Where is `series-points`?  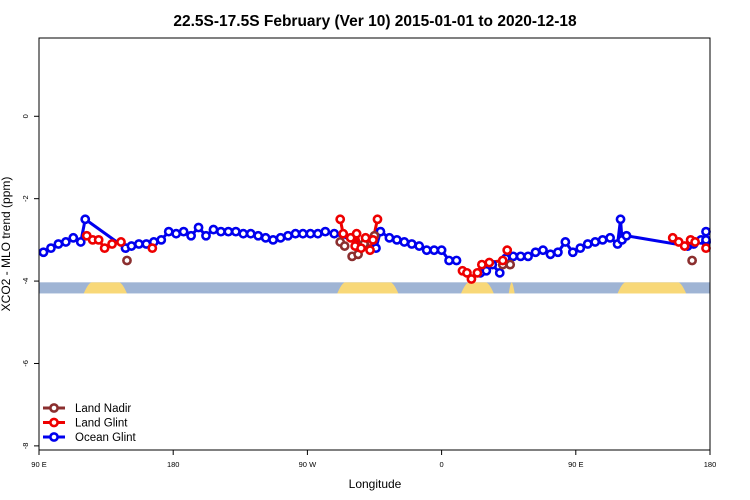
series-points is located at coordinates (374, 249).